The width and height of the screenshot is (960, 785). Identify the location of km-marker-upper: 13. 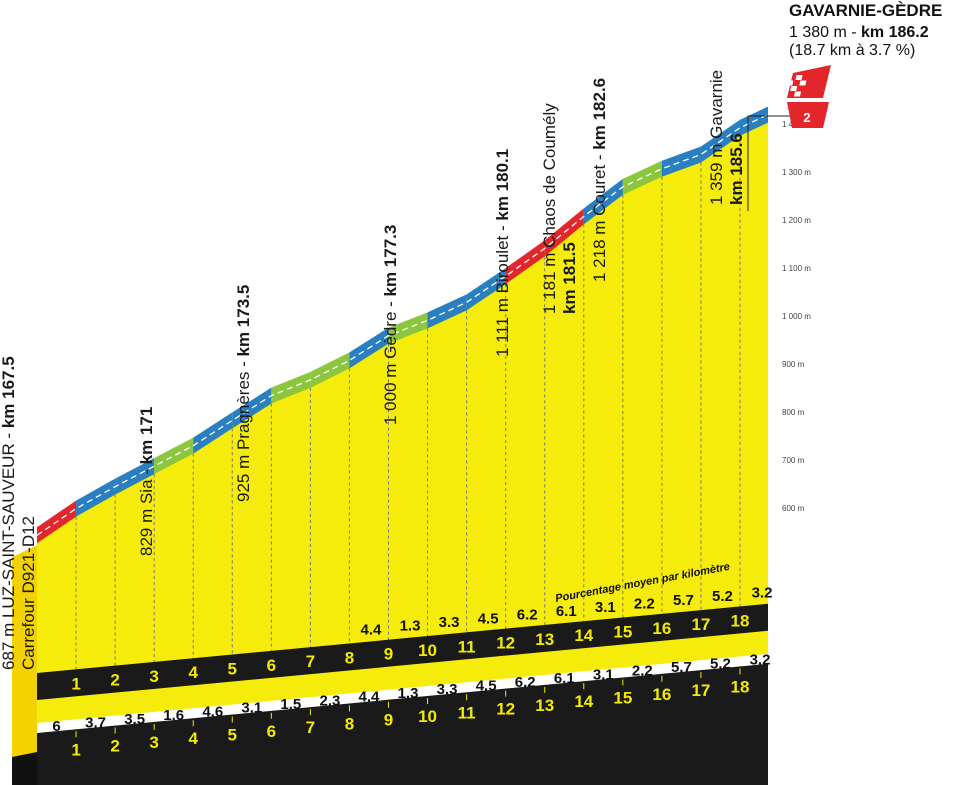
(544, 639).